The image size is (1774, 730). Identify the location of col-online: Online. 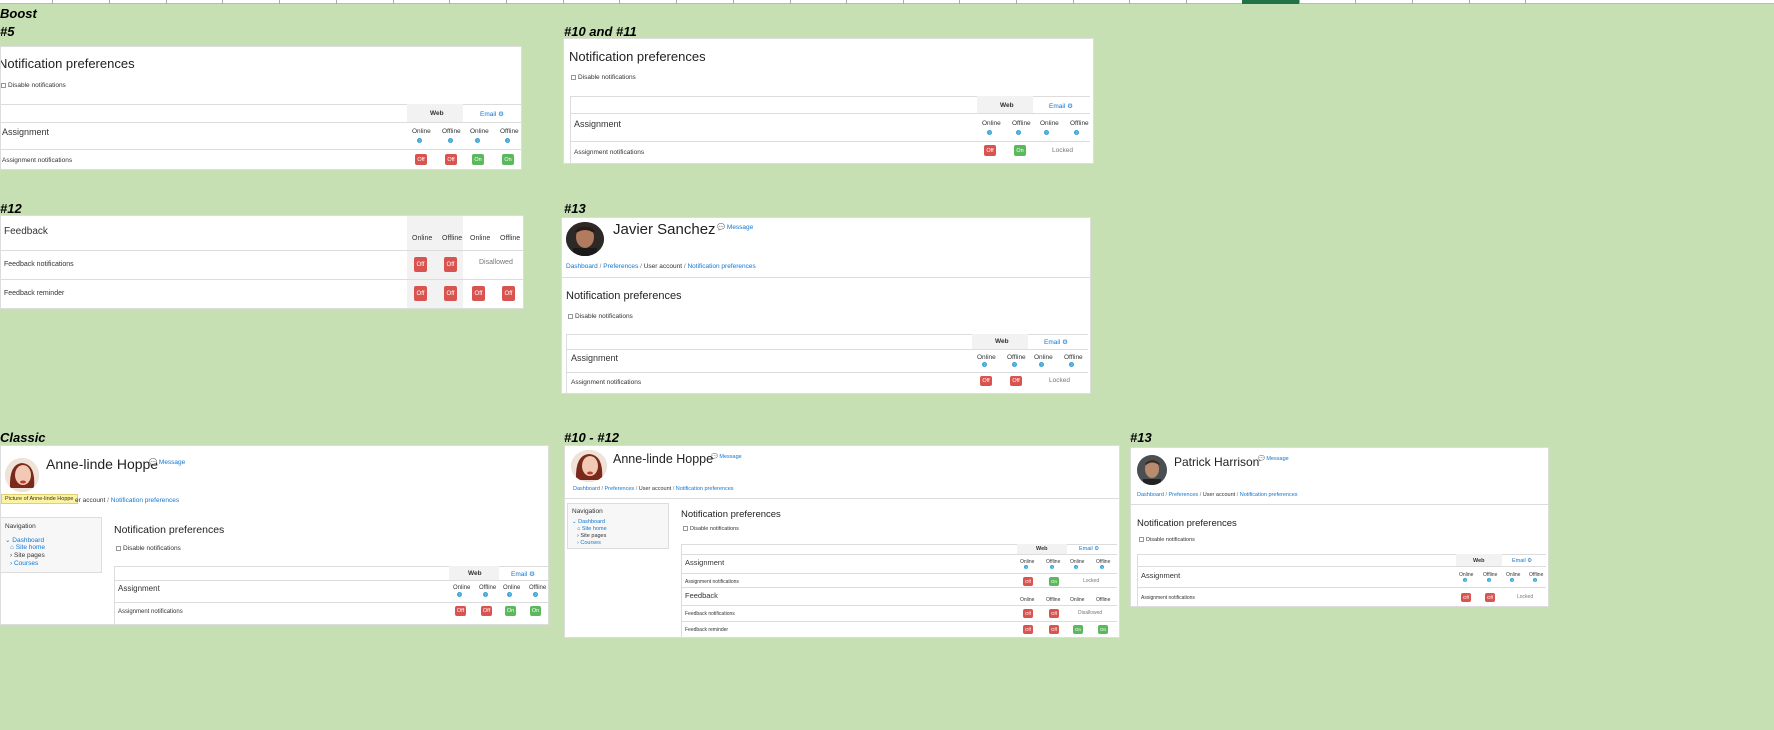
(1466, 575).